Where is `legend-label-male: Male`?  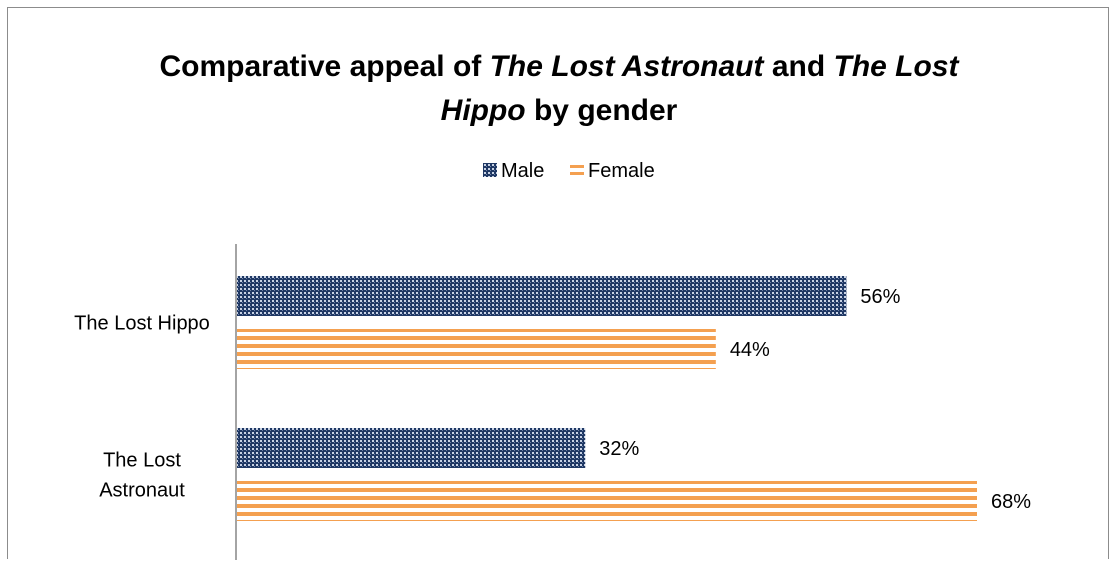
legend-label-male: Male is located at coordinates (522, 171).